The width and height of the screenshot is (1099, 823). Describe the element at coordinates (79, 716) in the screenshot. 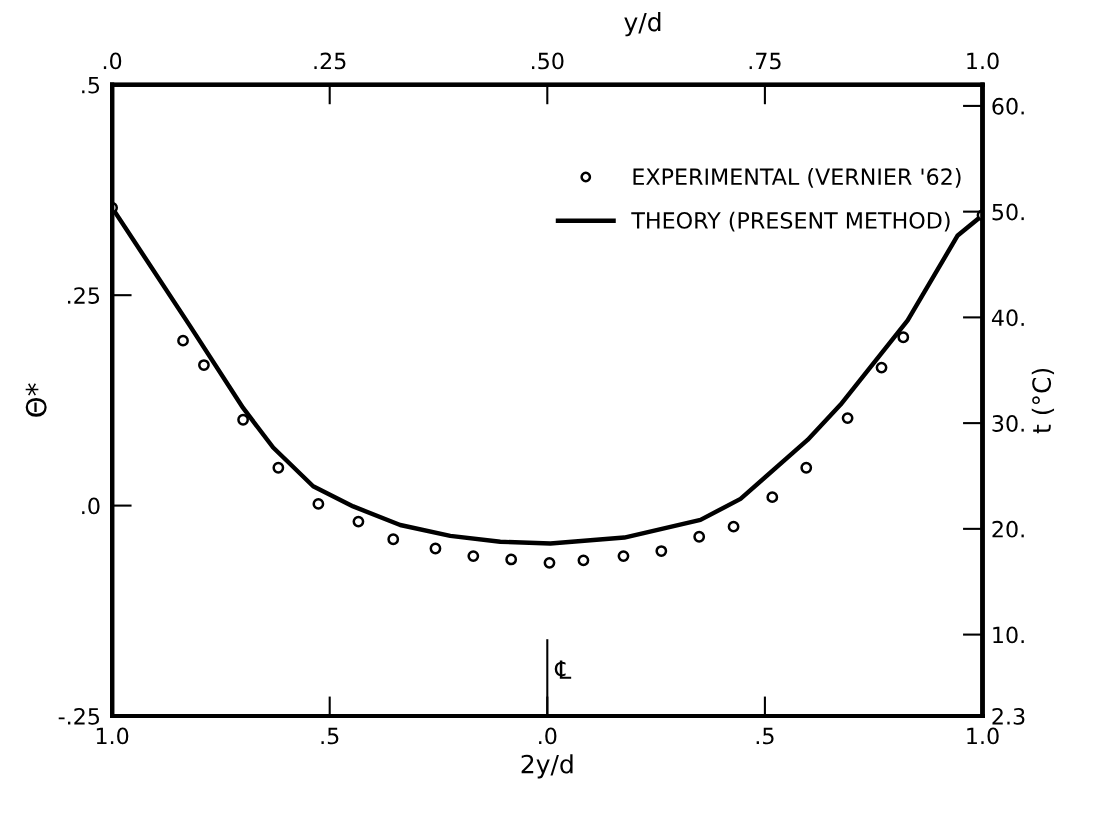

I see `y-tick-label: -.25` at that location.